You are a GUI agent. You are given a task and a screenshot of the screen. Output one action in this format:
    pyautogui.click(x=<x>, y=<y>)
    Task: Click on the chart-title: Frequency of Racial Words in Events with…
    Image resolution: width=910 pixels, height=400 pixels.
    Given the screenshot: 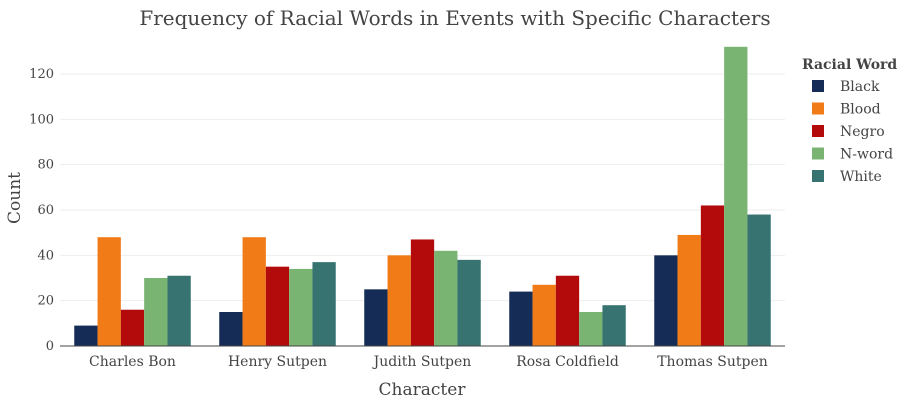 What is the action you would take?
    pyautogui.click(x=454, y=18)
    